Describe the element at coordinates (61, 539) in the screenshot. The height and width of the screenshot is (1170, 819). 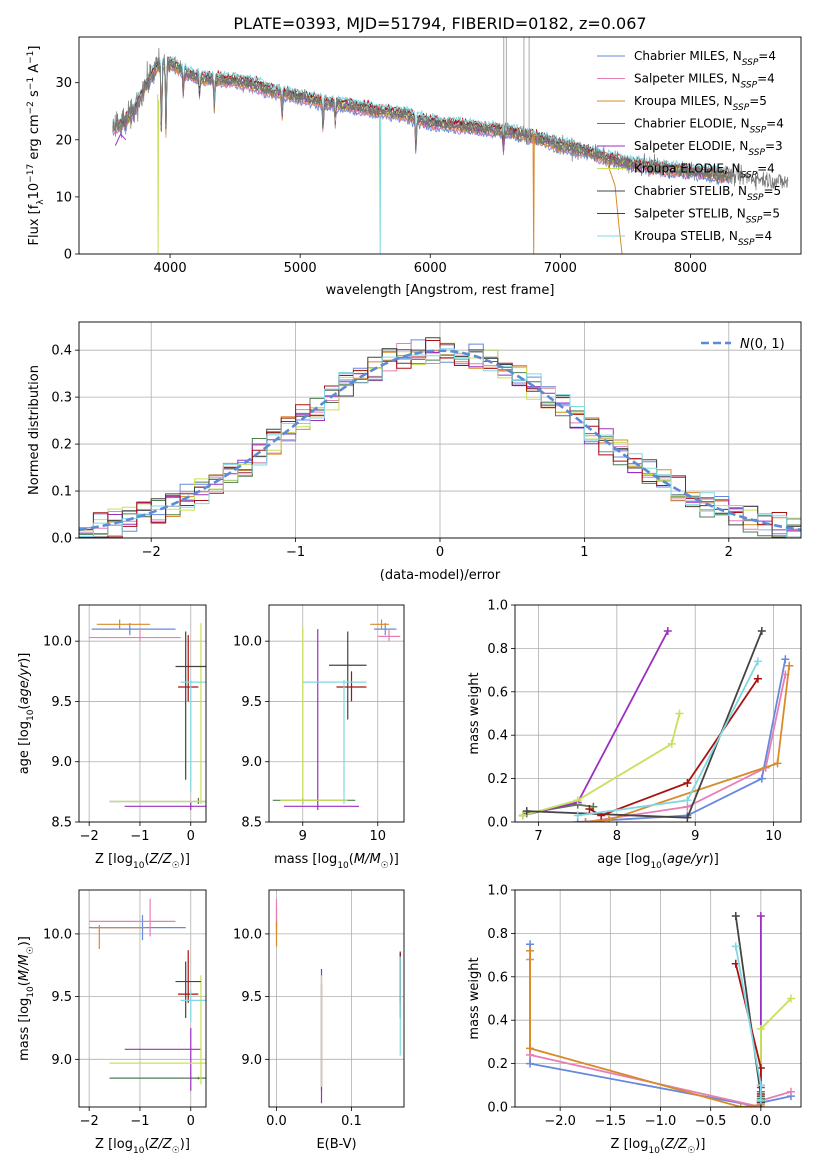
I see `y-tick-label: 0.0` at that location.